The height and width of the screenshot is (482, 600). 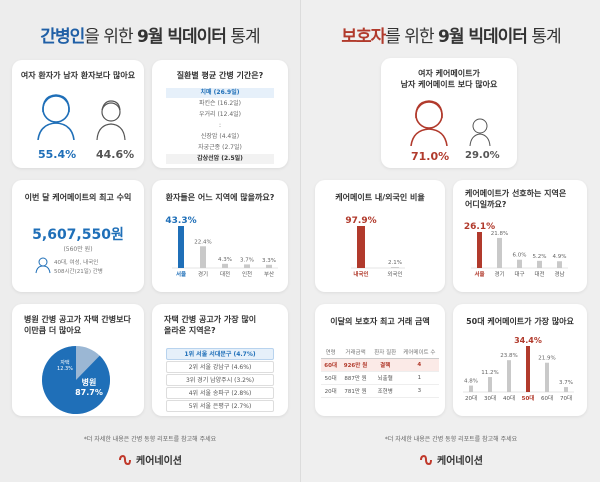 What do you see at coordinates (499, 234) in the screenshot?
I see `bar-value-label: 21.8%` at bounding box center [499, 234].